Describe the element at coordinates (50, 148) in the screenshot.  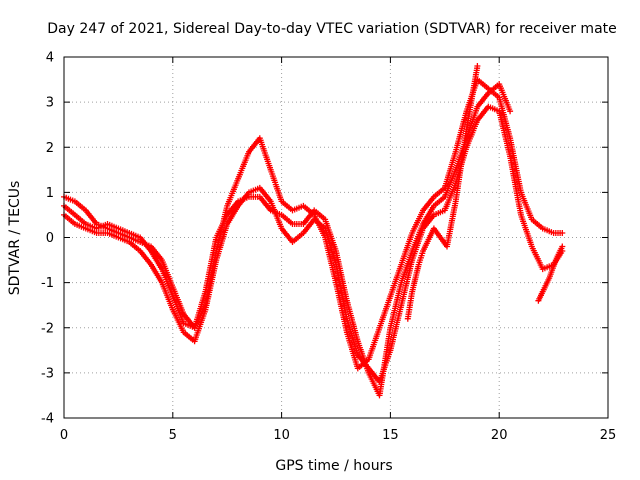
I see `y-tick-label: 2` at that location.